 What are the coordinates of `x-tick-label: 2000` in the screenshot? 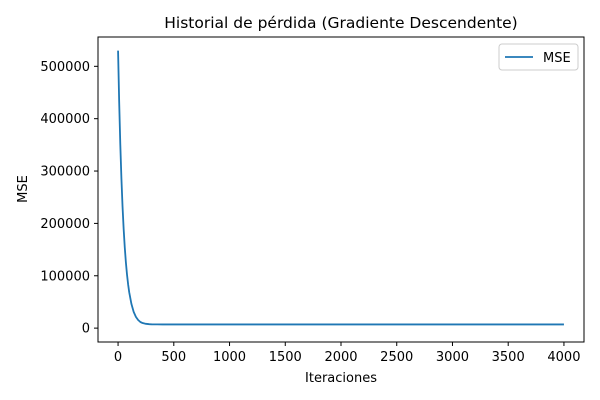 It's located at (340, 357).